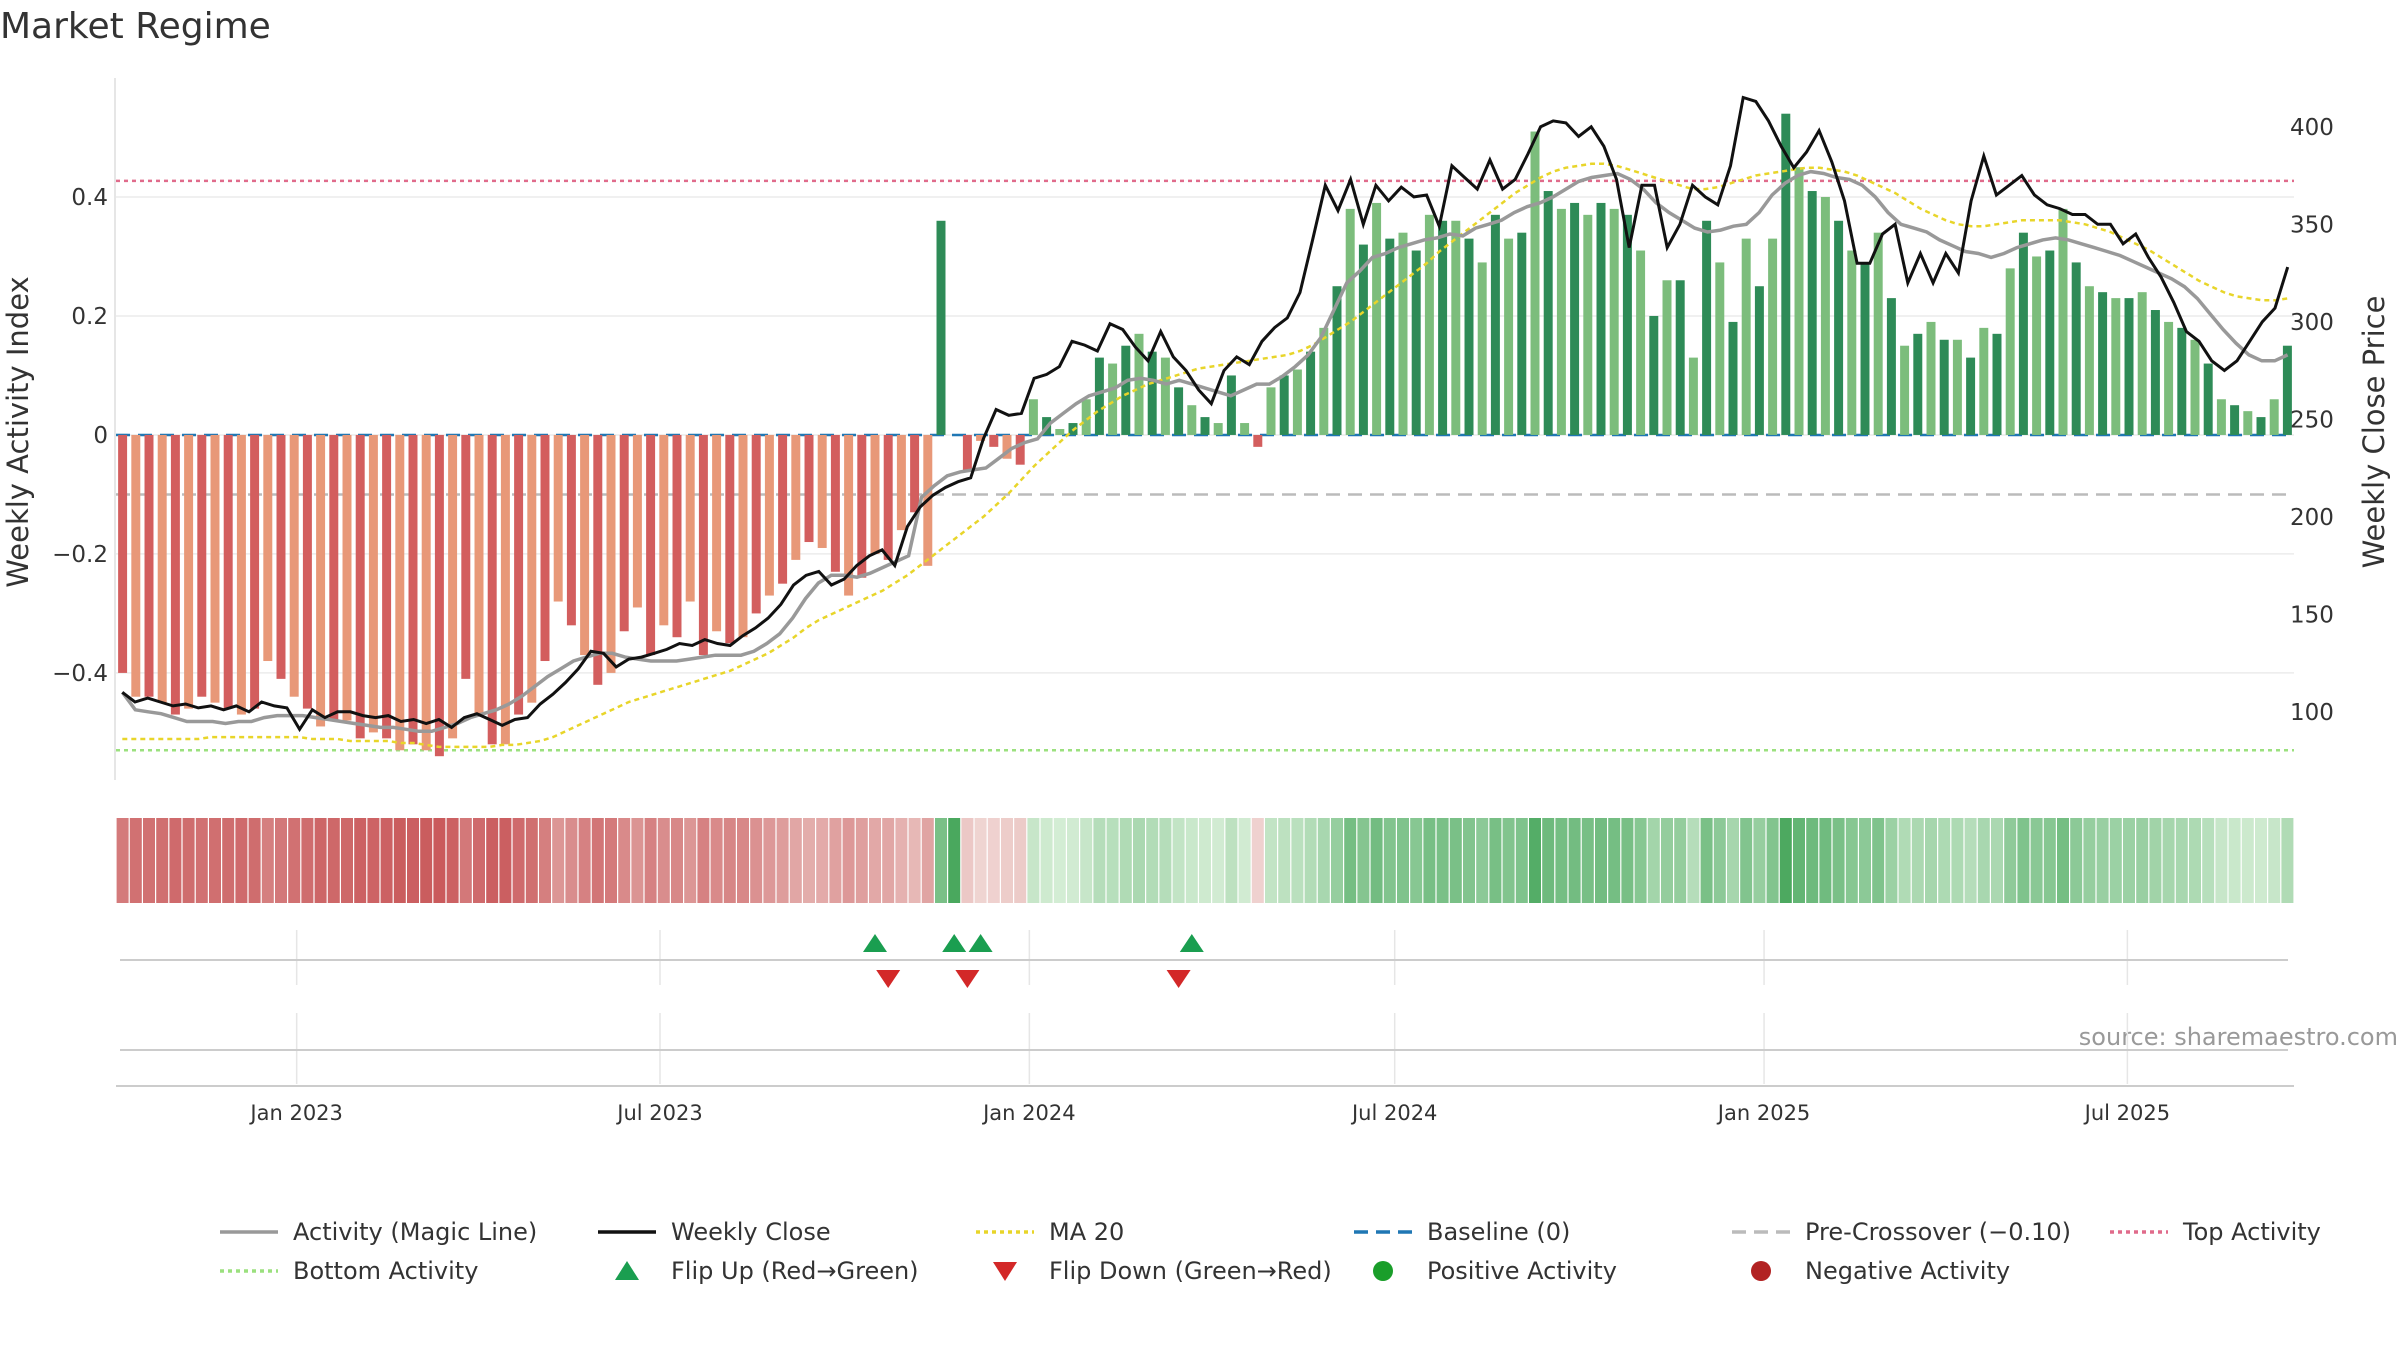 The image size is (2400, 1354). Describe the element at coordinates (1205, 1010) in the screenshot. I see `flip-markers` at that location.